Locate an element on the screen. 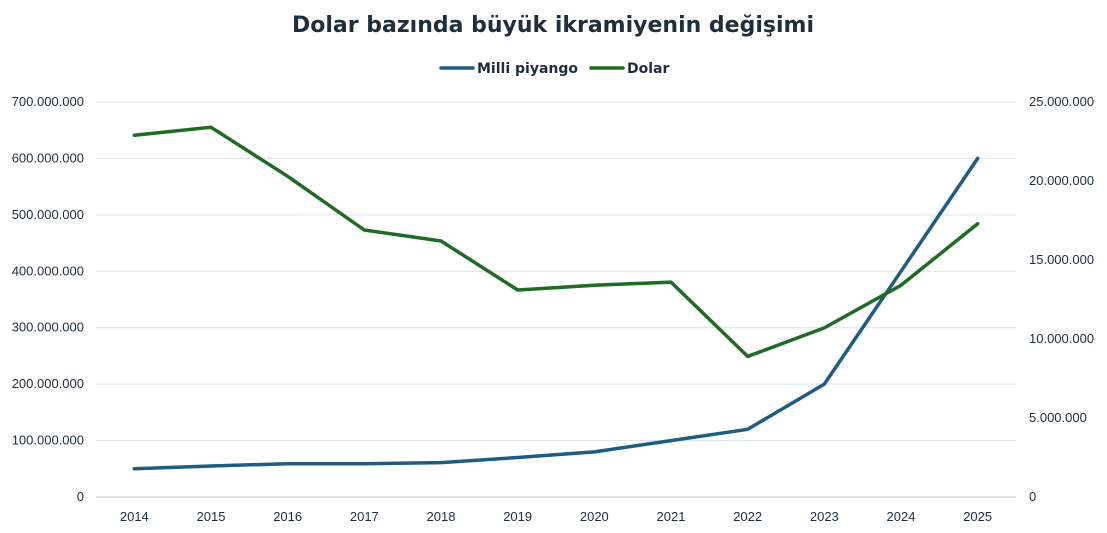 This screenshot has width=1107, height=533. left-tick-label: 400.000.000 is located at coordinates (48, 270).